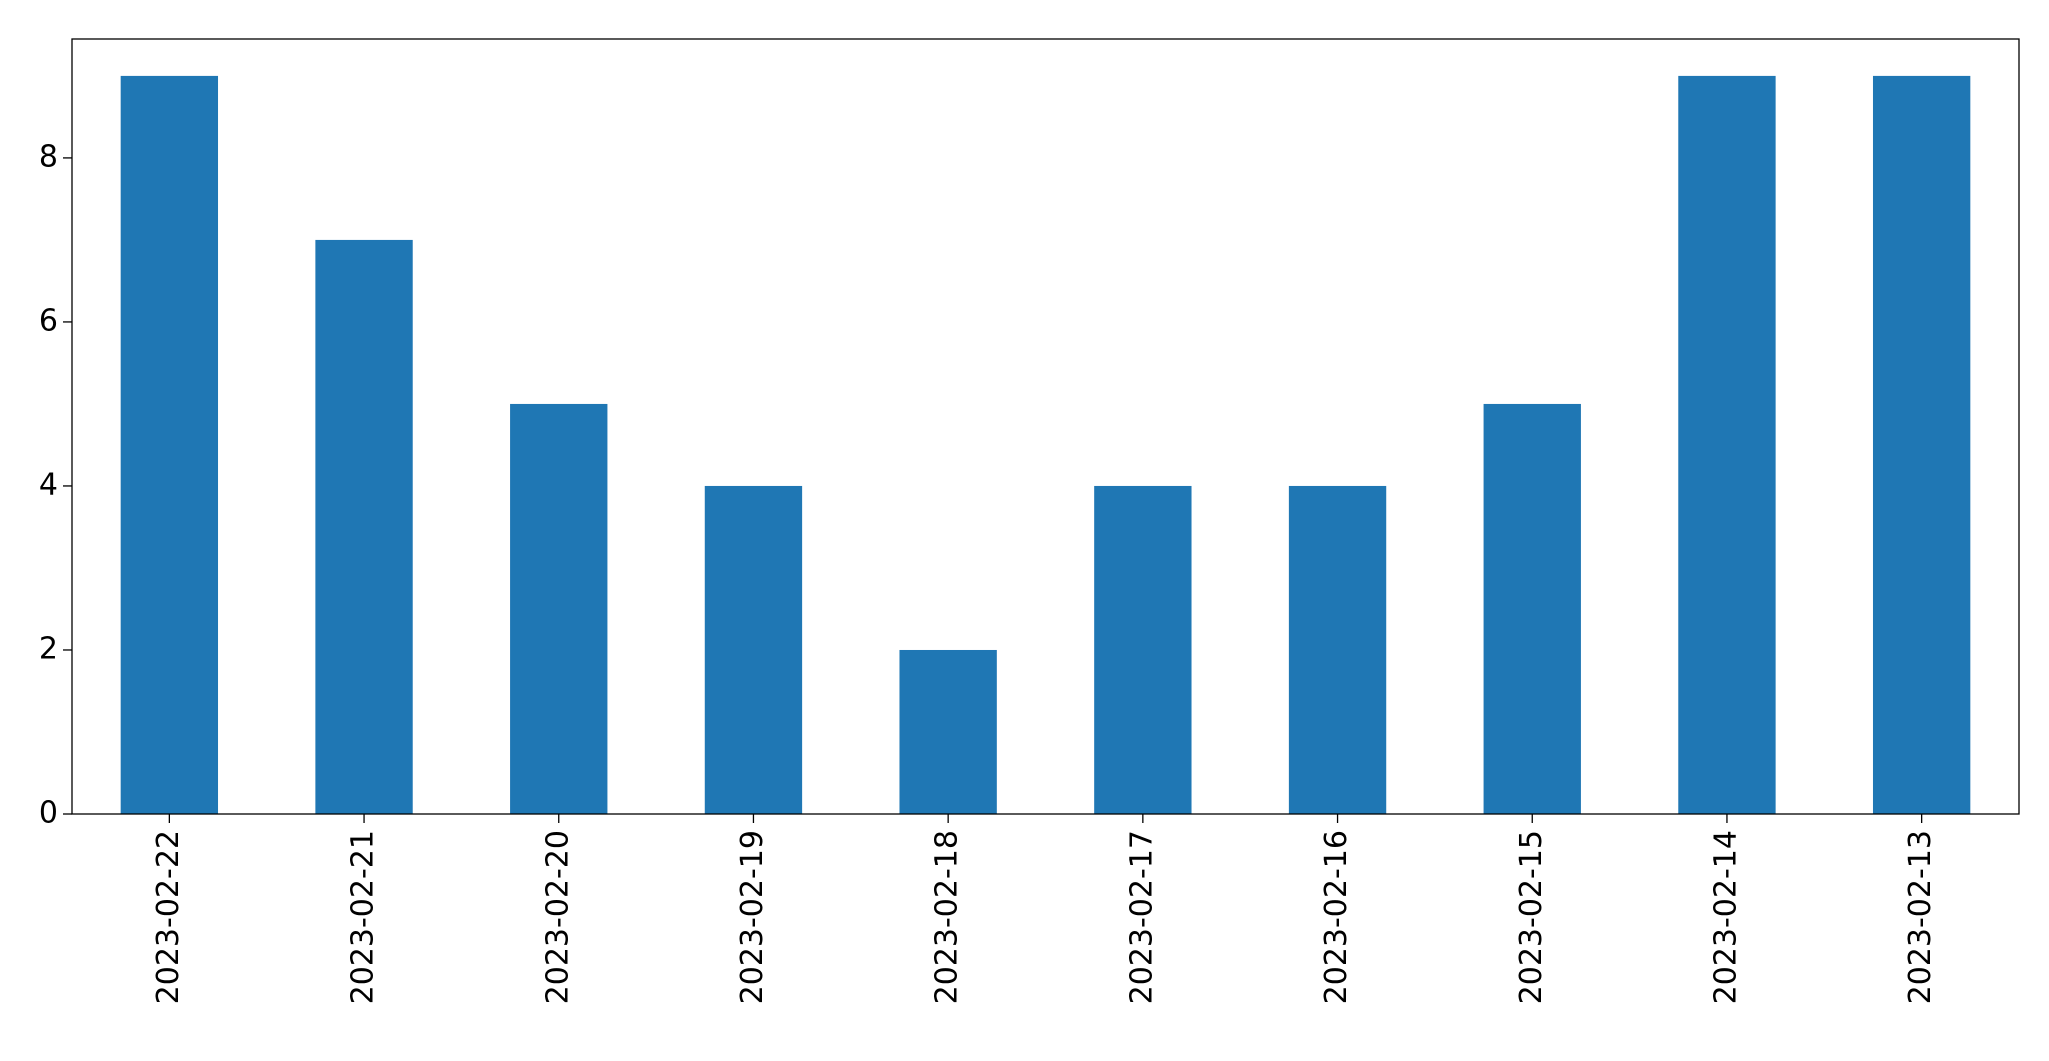 This screenshot has width=2049, height=1061. What do you see at coordinates (48, 156) in the screenshot?
I see `y-tick-label: 8` at bounding box center [48, 156].